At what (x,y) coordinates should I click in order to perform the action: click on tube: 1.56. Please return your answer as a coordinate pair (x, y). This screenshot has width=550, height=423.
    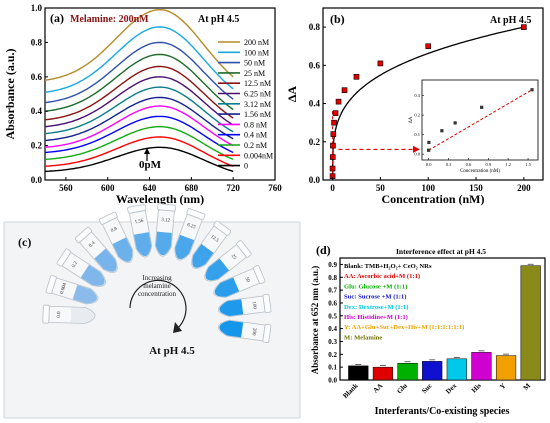
    Looking at the image, I should click on (140, 231).